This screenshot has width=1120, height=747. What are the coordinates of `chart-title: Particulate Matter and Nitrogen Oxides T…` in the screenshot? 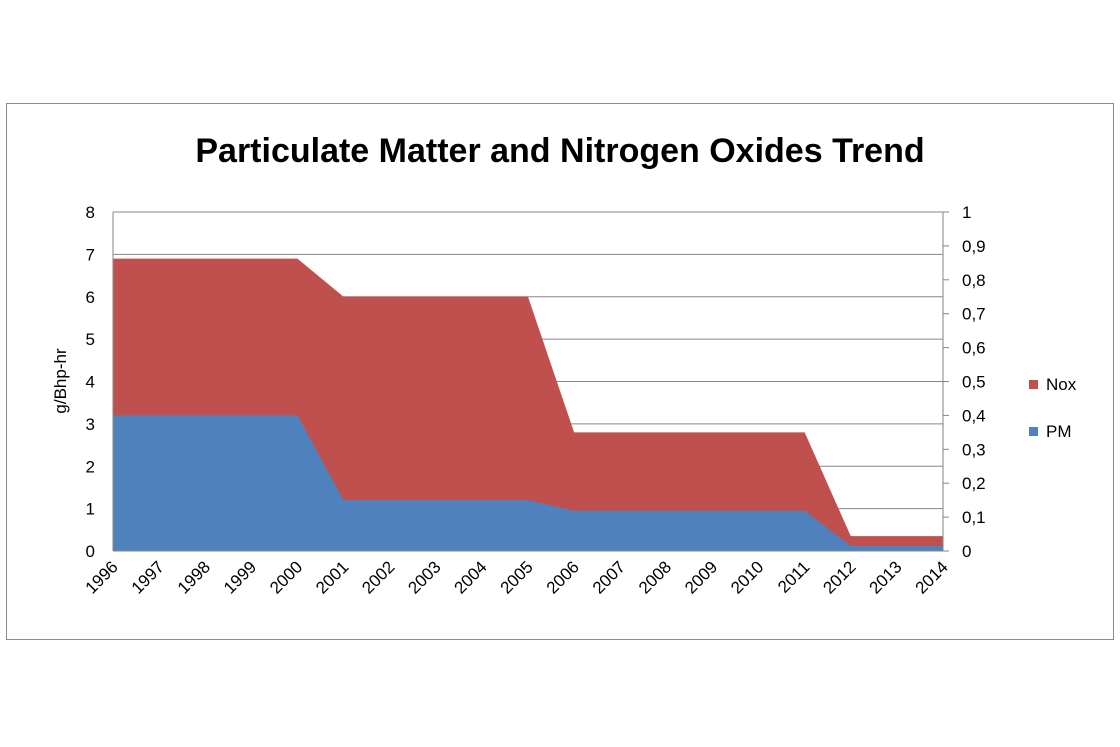 It's located at (559, 151).